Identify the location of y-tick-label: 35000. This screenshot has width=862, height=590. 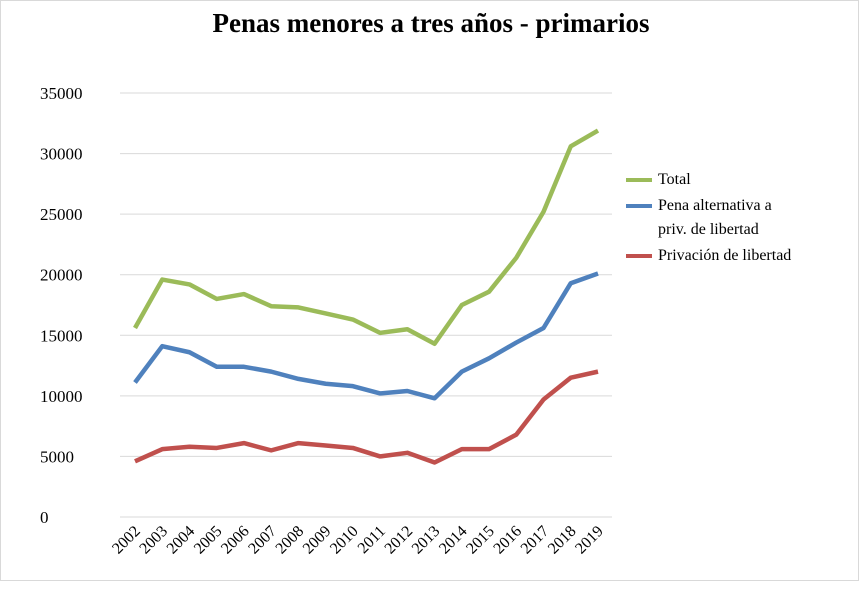
(61, 93).